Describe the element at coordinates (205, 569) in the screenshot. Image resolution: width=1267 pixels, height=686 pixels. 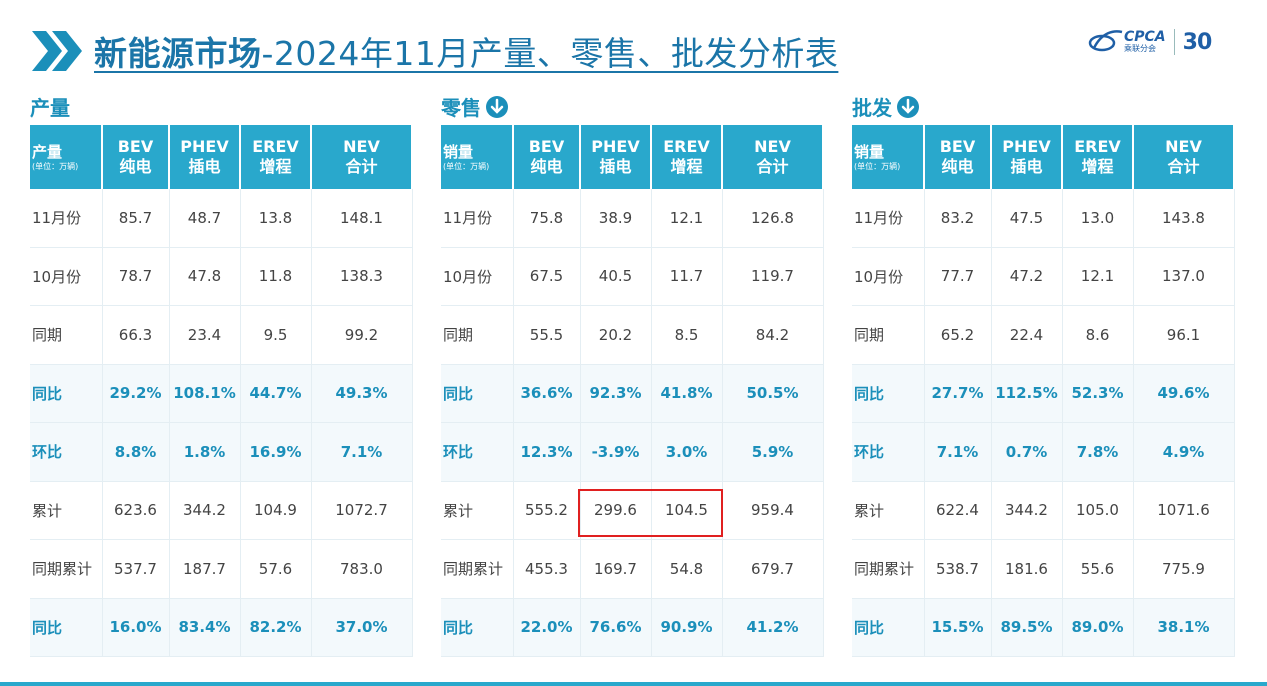
I see `table-cell: 187.7` at that location.